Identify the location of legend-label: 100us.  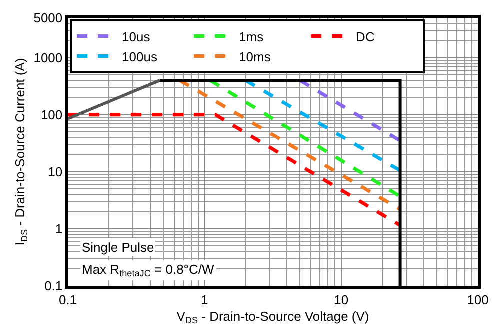
(140, 56).